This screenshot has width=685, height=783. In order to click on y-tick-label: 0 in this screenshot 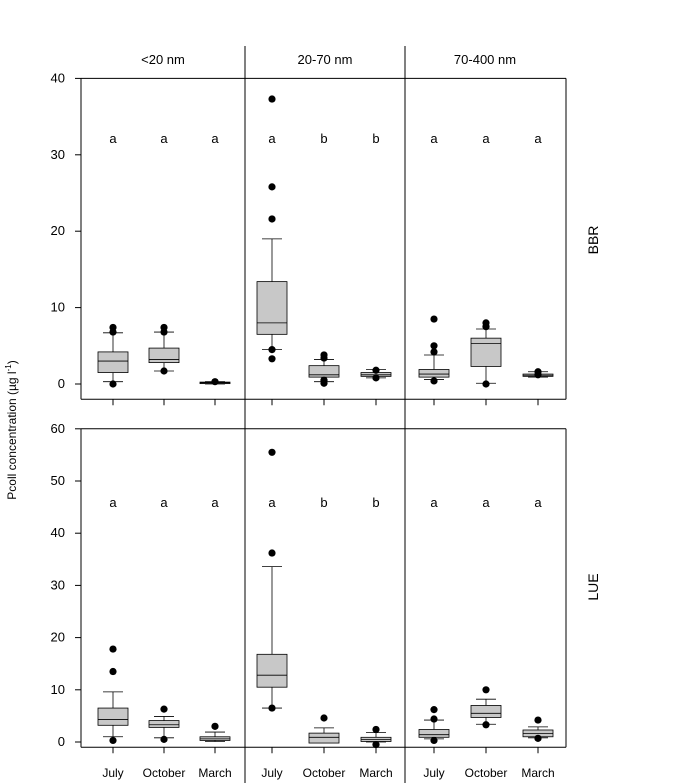, I will do `click(61, 383)`.